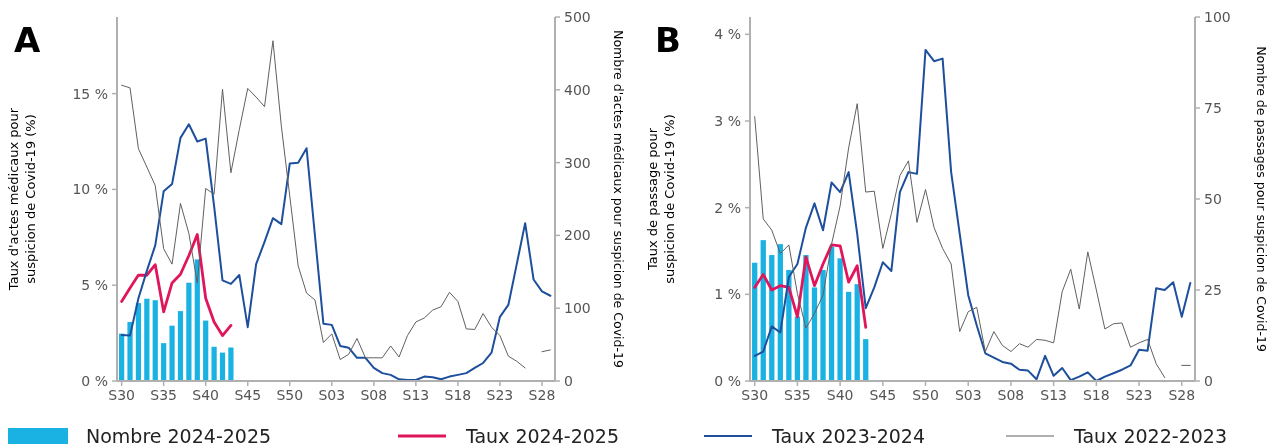 This screenshot has height=448, width=1274. I want to click on y-tick-label: 1 %, so click(727, 294).